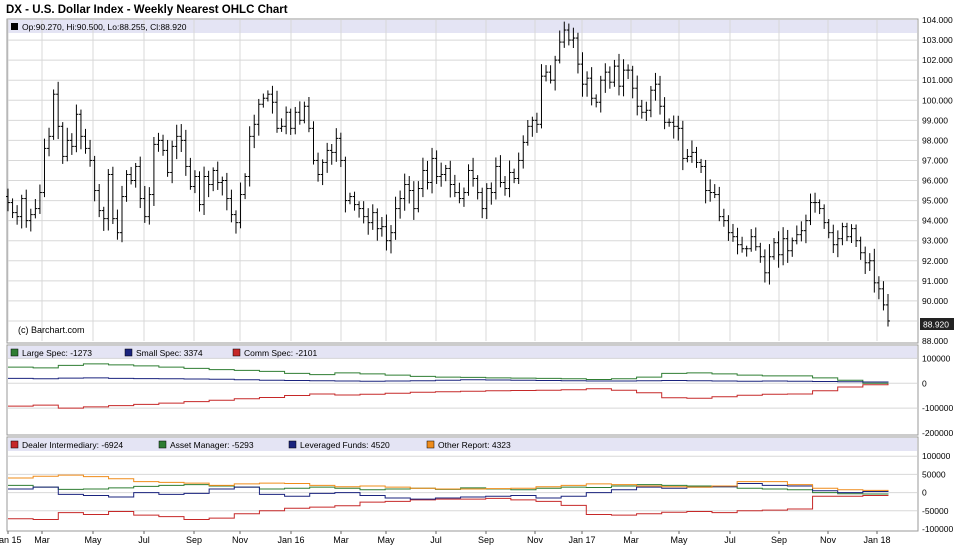 The height and width of the screenshot is (549, 963). I want to click on price-y-tick: 95.000, so click(935, 201).